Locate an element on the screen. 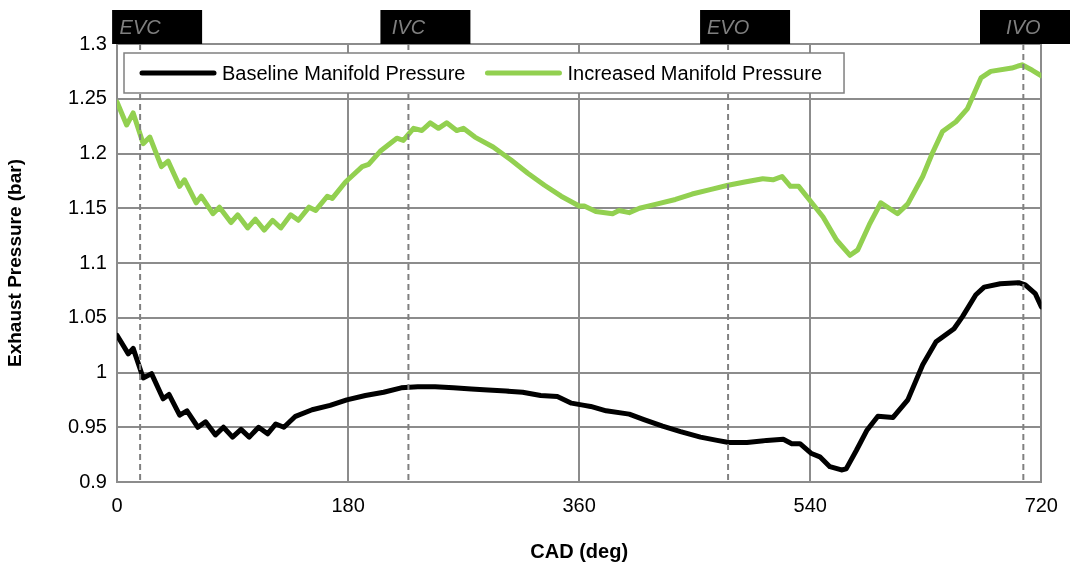  y-axis-title: Exhaust Pressure (bar) is located at coordinates (14, 263).